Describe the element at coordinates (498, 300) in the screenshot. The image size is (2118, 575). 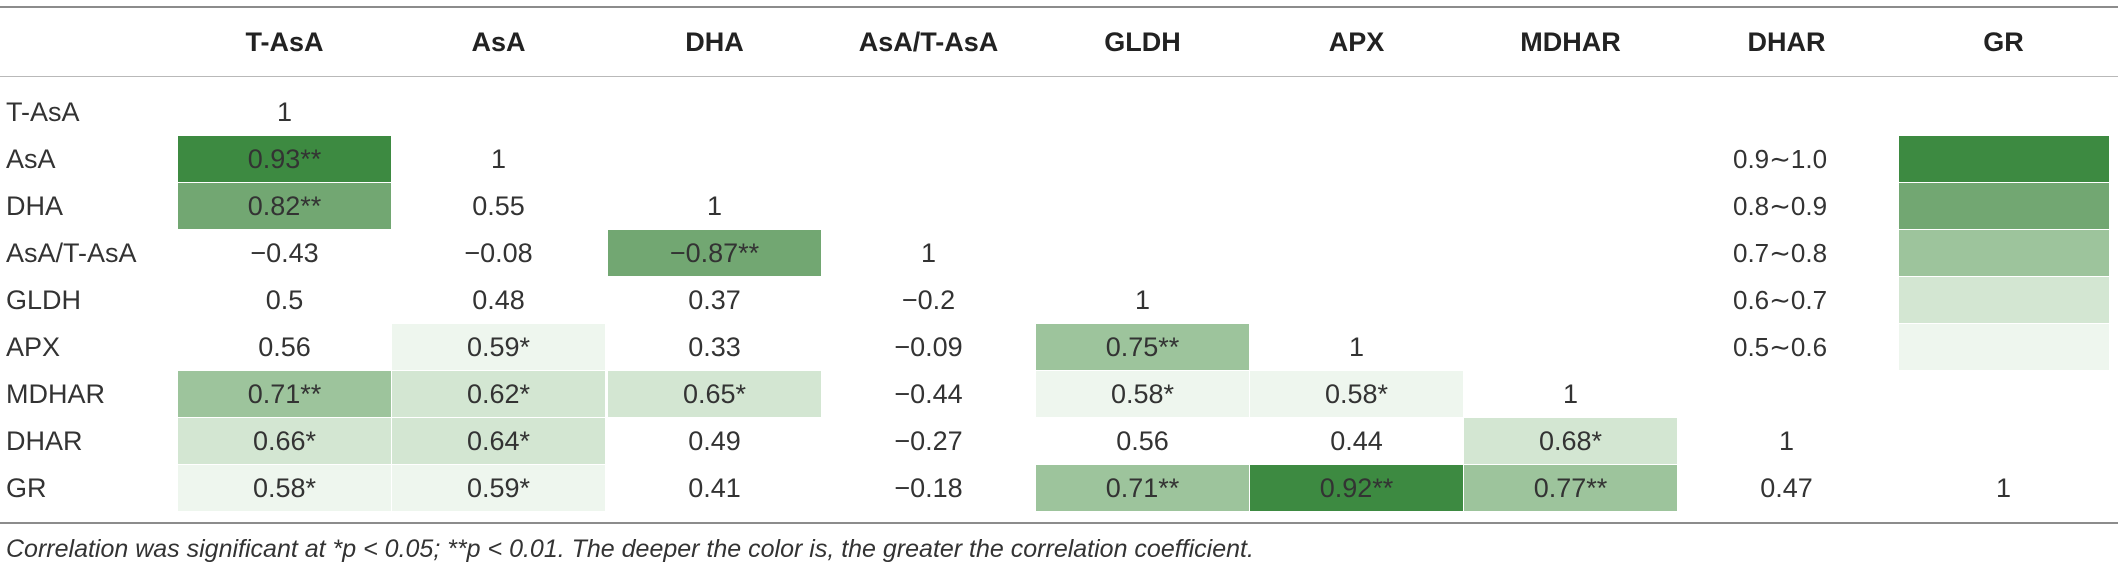
I see `table-cell: 0.48` at that location.